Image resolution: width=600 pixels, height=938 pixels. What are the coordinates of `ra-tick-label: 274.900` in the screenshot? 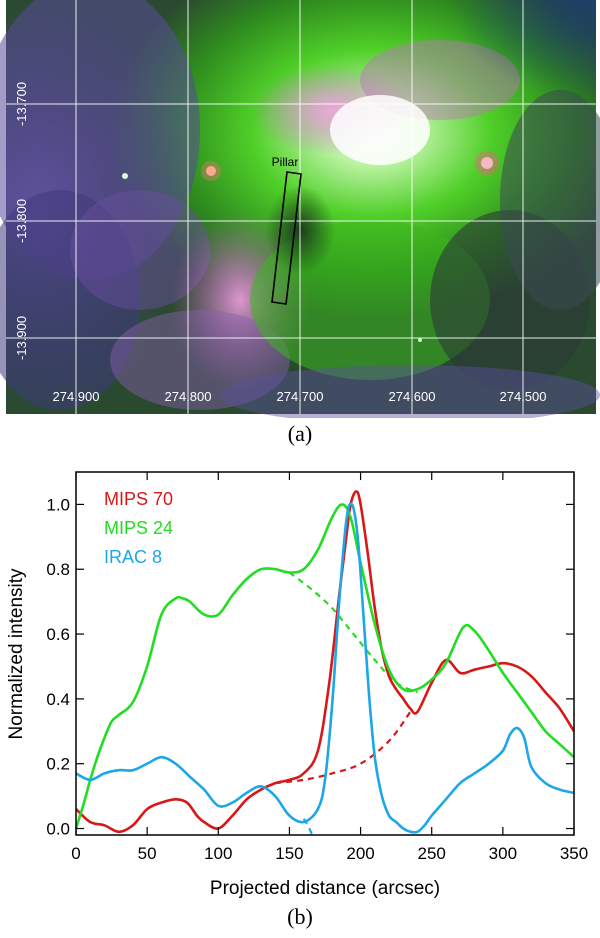 It's located at (76, 396).